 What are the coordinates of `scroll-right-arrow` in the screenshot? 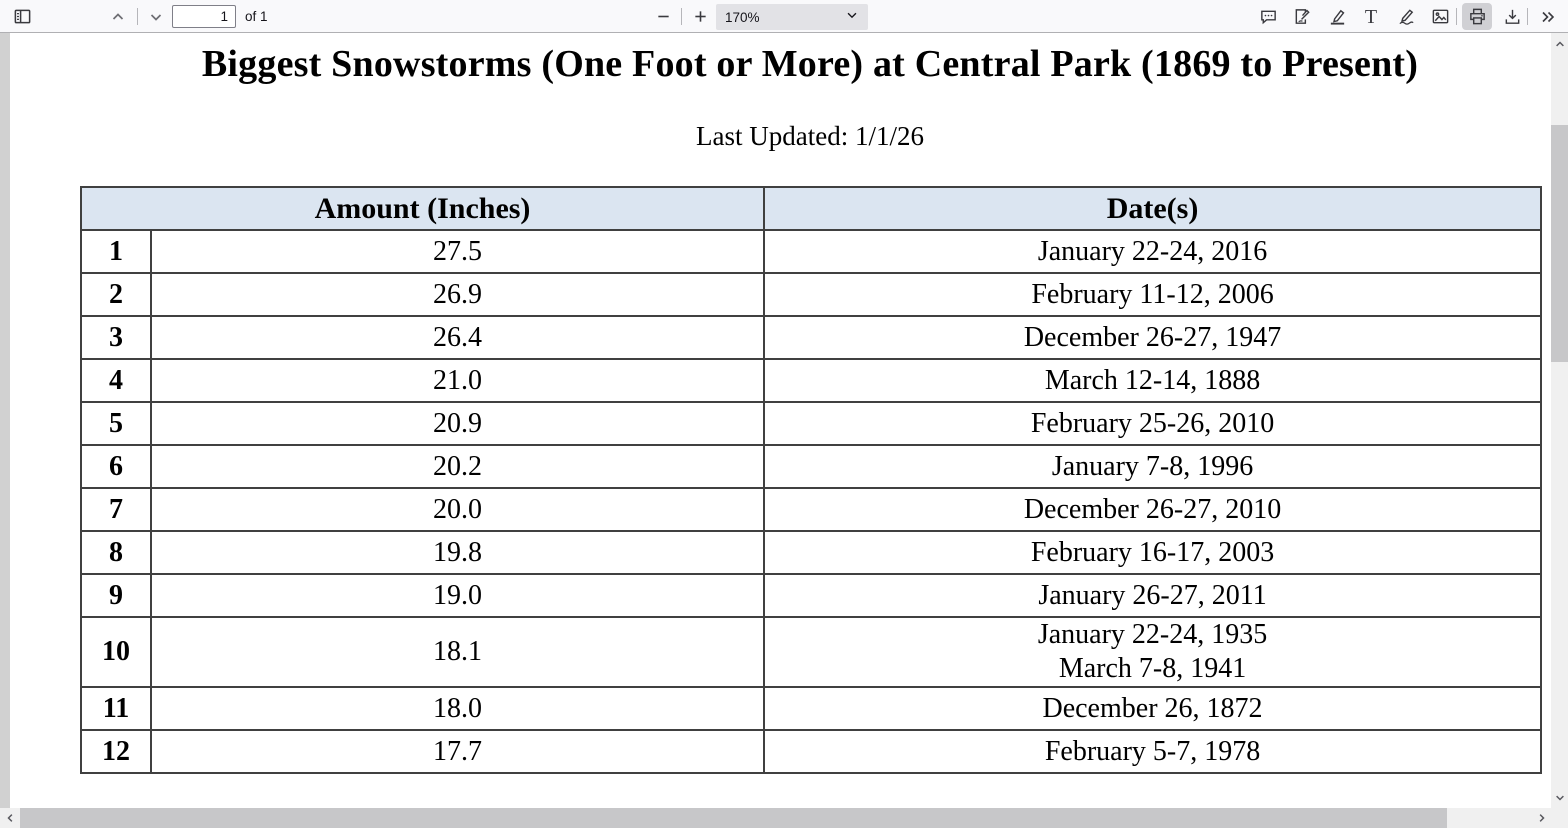 It's located at (1541, 818).